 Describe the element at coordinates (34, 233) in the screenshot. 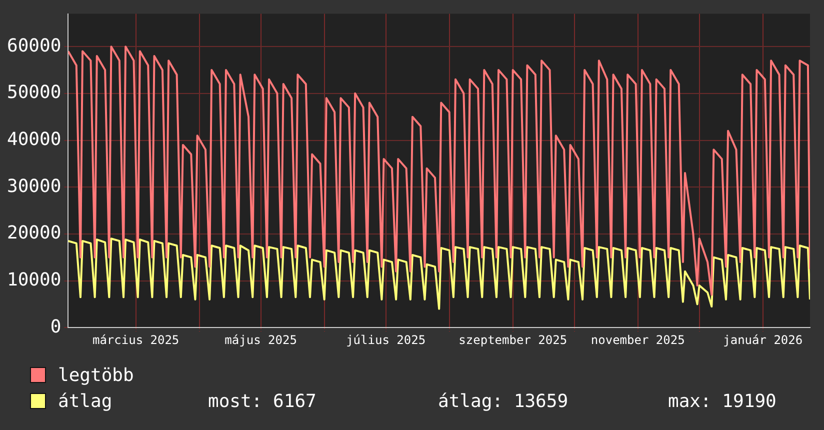

I see `y-tick-label: 20000` at that location.